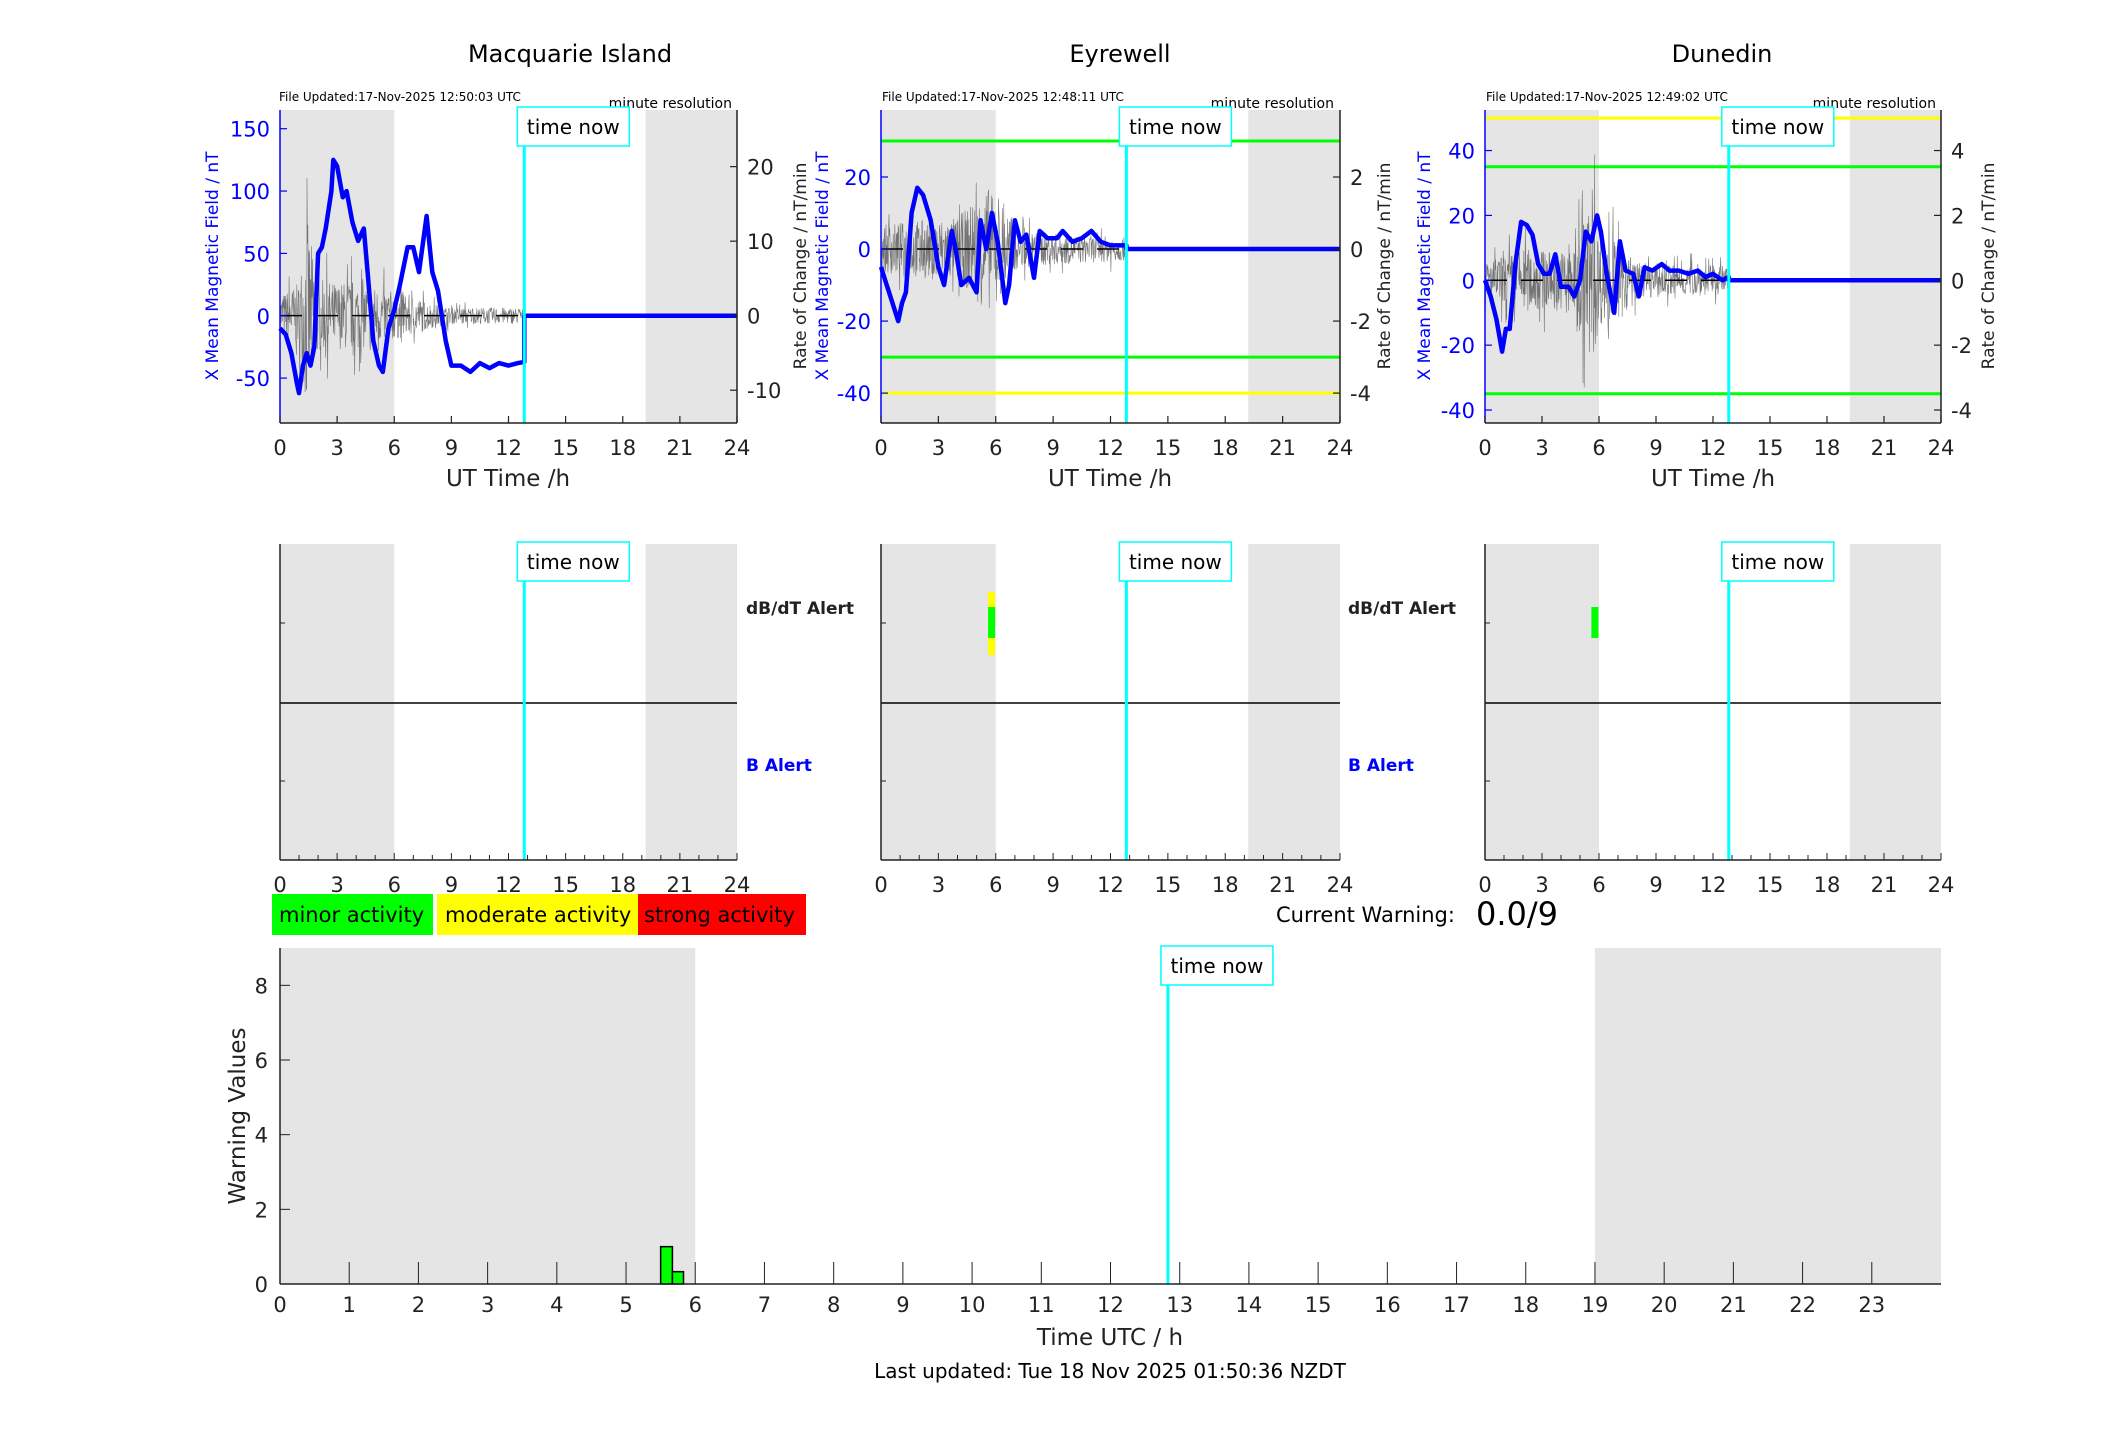 Image resolution: width=2117 pixels, height=1441 pixels. I want to click on warning-xlabel: Time UTC / h, so click(1109, 1338).